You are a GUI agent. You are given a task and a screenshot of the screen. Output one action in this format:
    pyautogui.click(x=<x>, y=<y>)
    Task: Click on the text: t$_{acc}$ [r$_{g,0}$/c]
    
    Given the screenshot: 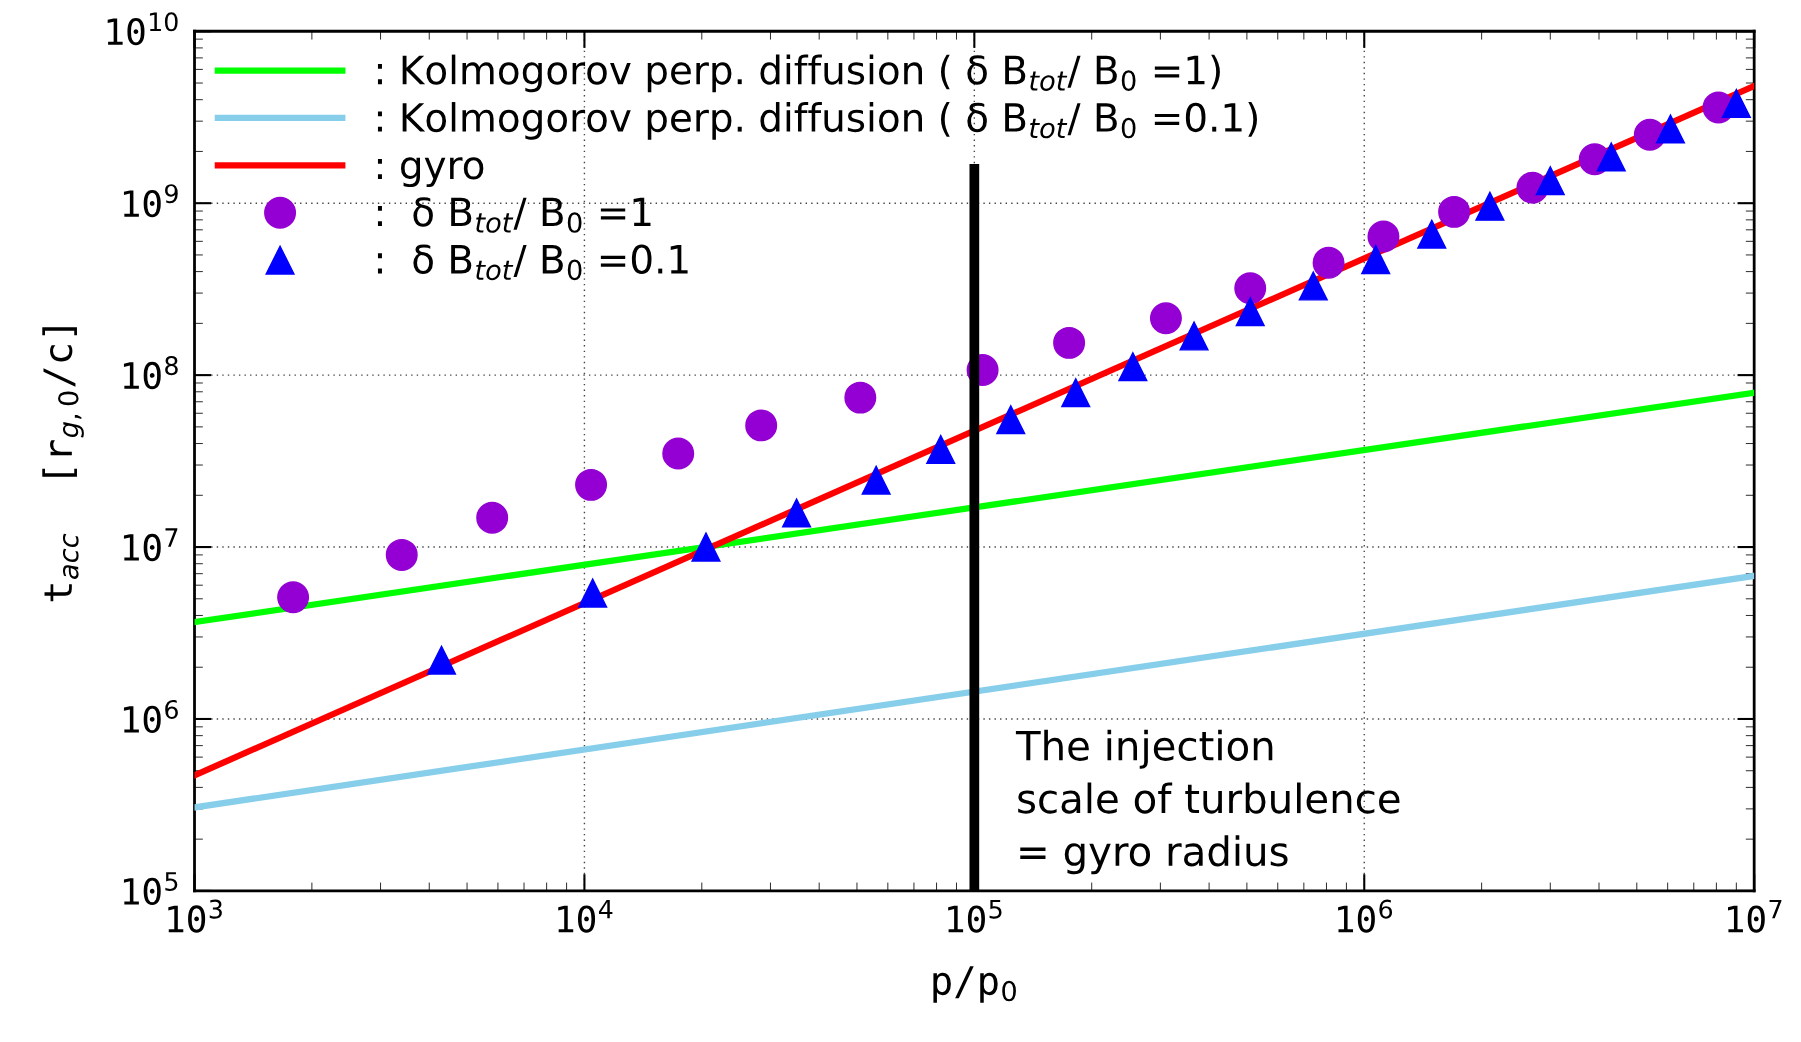 What is the action you would take?
    pyautogui.click(x=63, y=464)
    